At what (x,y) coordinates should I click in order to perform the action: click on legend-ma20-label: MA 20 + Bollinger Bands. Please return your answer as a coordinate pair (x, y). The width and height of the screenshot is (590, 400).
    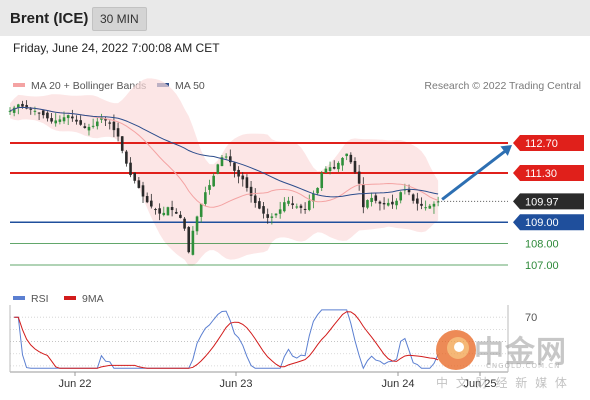
    Looking at the image, I should click on (89, 86).